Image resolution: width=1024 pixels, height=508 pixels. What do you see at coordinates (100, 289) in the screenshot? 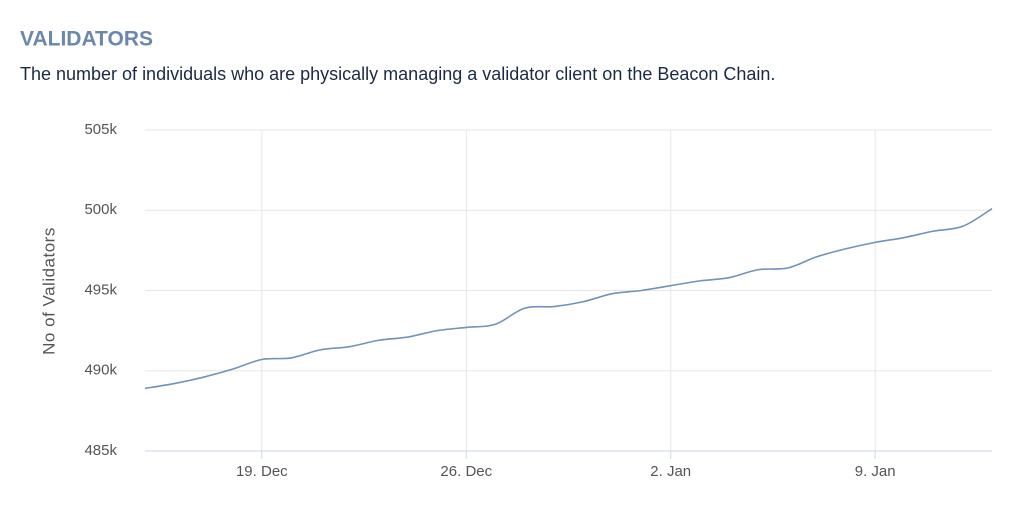
I see `y-tick-label: 495k` at bounding box center [100, 289].